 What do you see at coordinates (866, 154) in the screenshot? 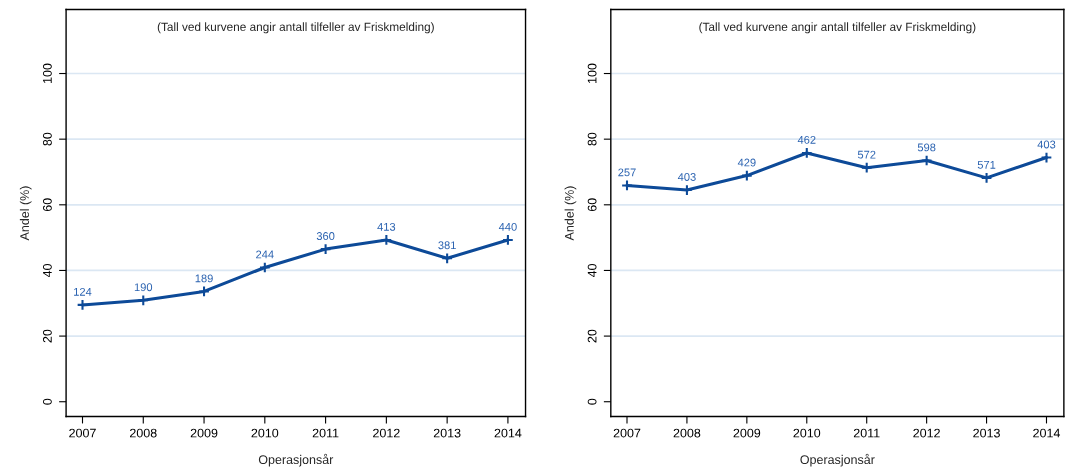
I see `annotation: 572` at bounding box center [866, 154].